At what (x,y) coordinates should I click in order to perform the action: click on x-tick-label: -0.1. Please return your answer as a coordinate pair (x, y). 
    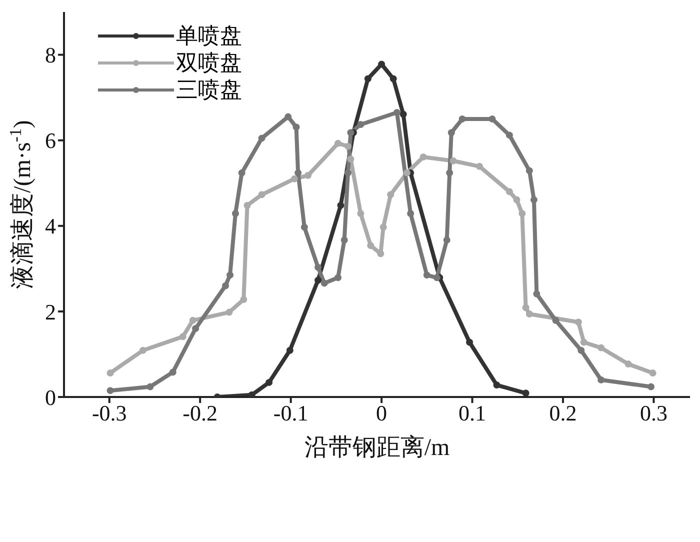
    Looking at the image, I should click on (290, 413).